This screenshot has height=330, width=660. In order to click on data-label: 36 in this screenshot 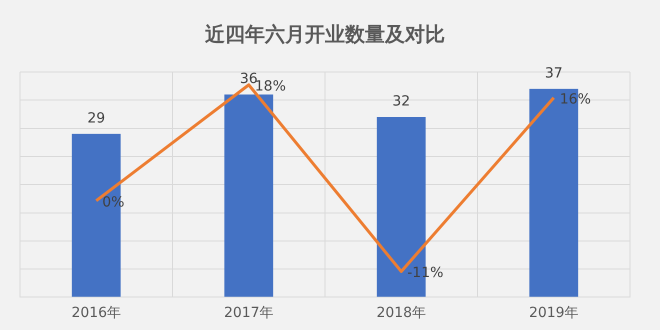, I will do `click(249, 79)`.